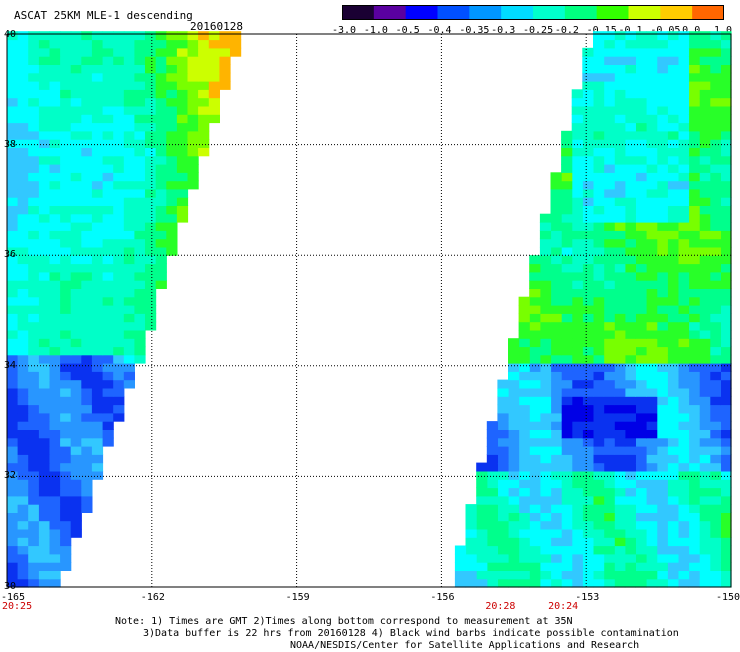 The height and width of the screenshot is (652, 740). I want to click on time-label: 20:25, so click(17, 606).